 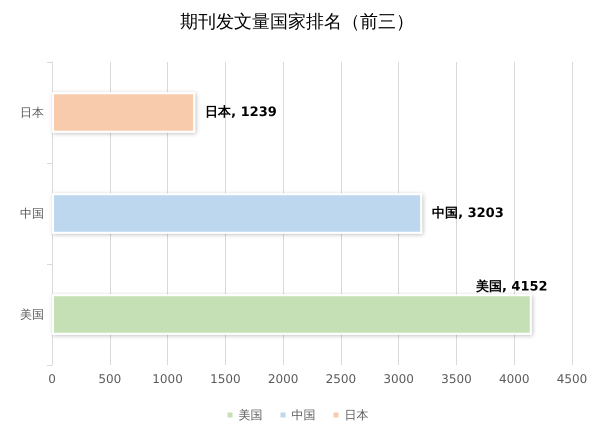 I want to click on data-label: 日本, 1239, so click(x=241, y=112).